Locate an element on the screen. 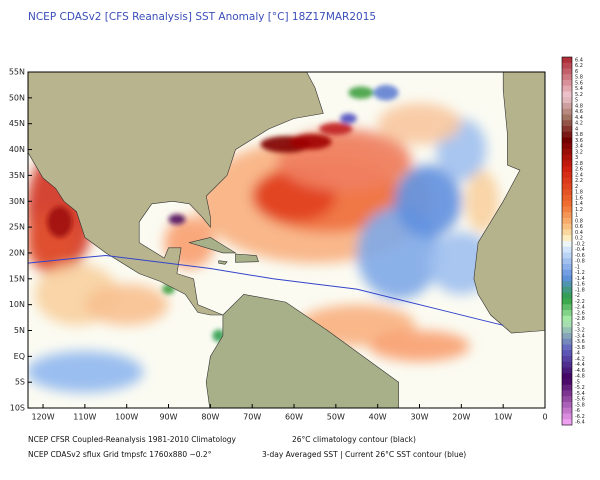 This screenshot has width=600, height=480. colorbar-label: -5.2 is located at coordinates (580, 388).